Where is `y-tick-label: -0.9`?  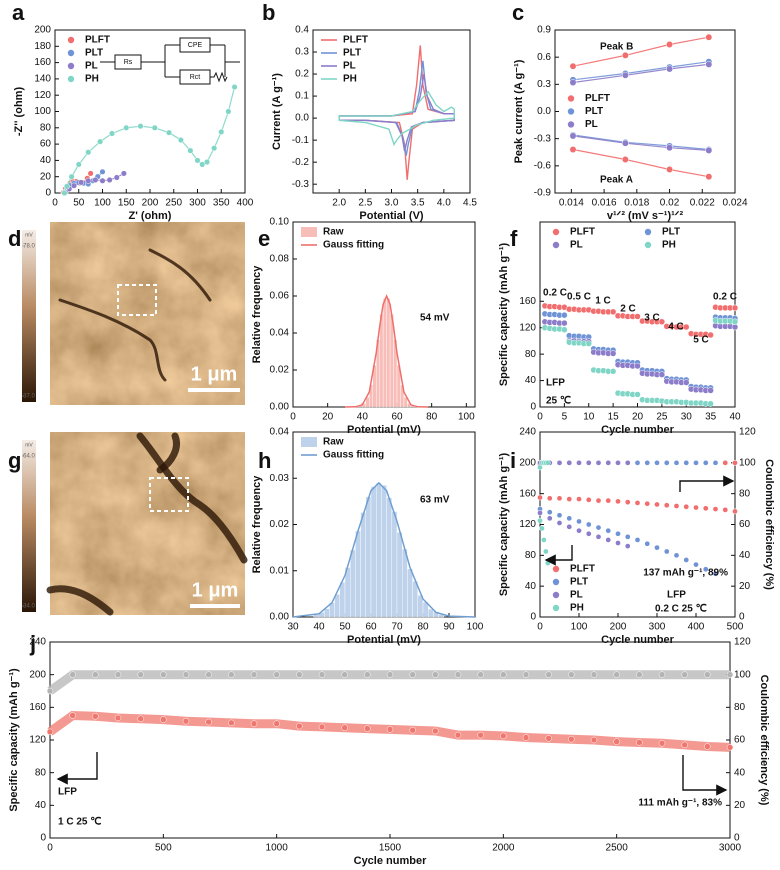
y-tick-label: -0.9 is located at coordinates (543, 193).